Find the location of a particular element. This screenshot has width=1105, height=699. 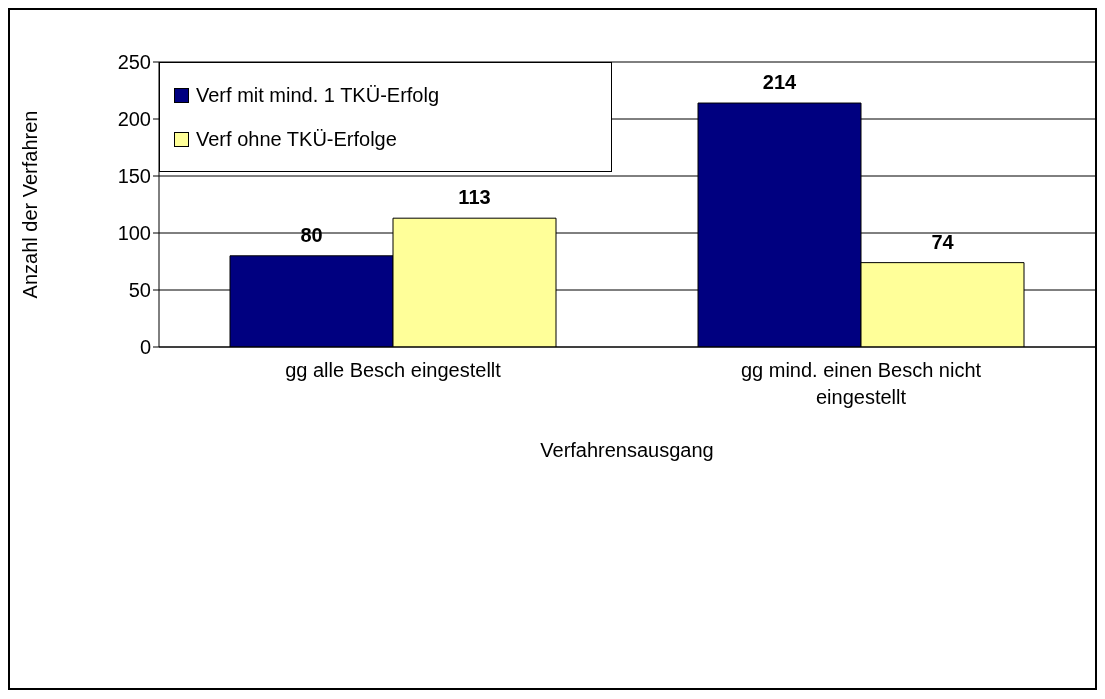

x-tick-label: gg mind. einen Besch nicht eingestellt is located at coordinates (861, 383).